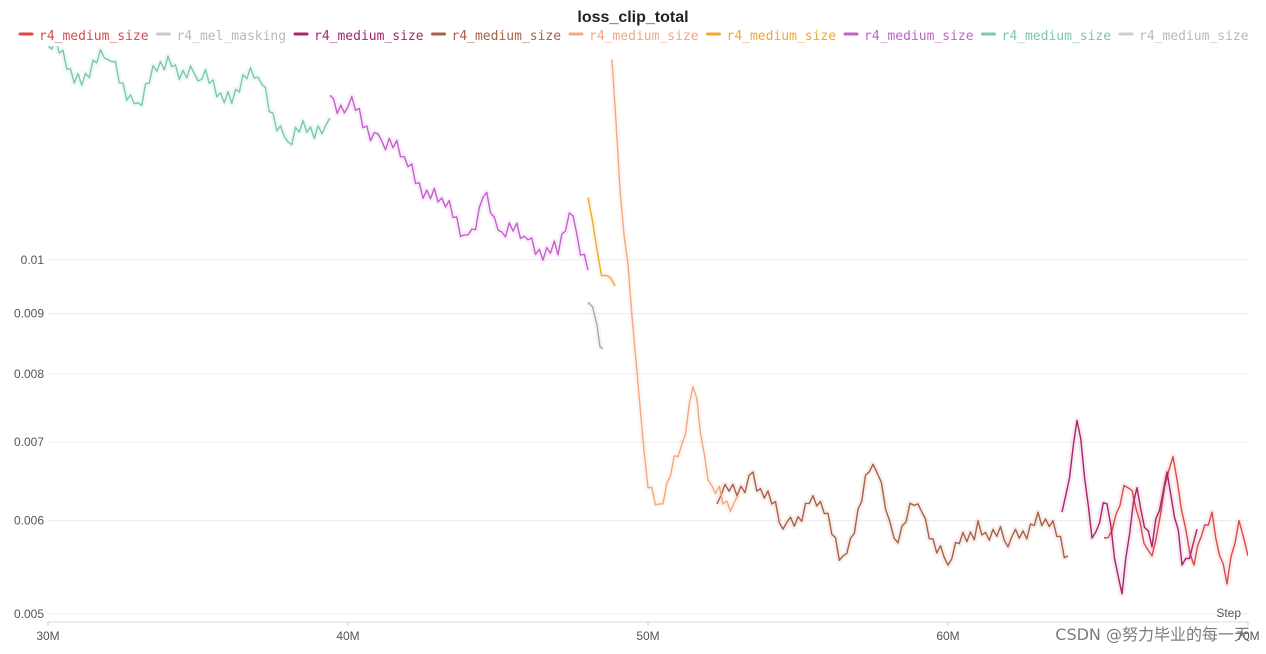  Describe the element at coordinates (232, 36) in the screenshot. I see `legend-label: r4_mel_masking` at that location.